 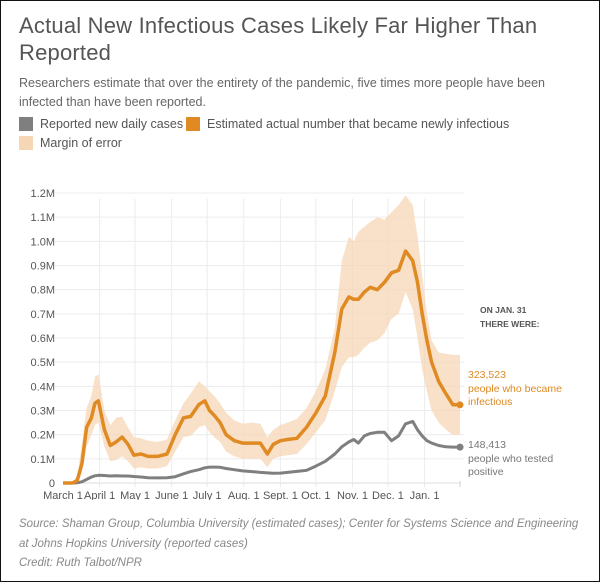 What do you see at coordinates (26, 143) in the screenshot?
I see `legend-swatch-margin` at bounding box center [26, 143].